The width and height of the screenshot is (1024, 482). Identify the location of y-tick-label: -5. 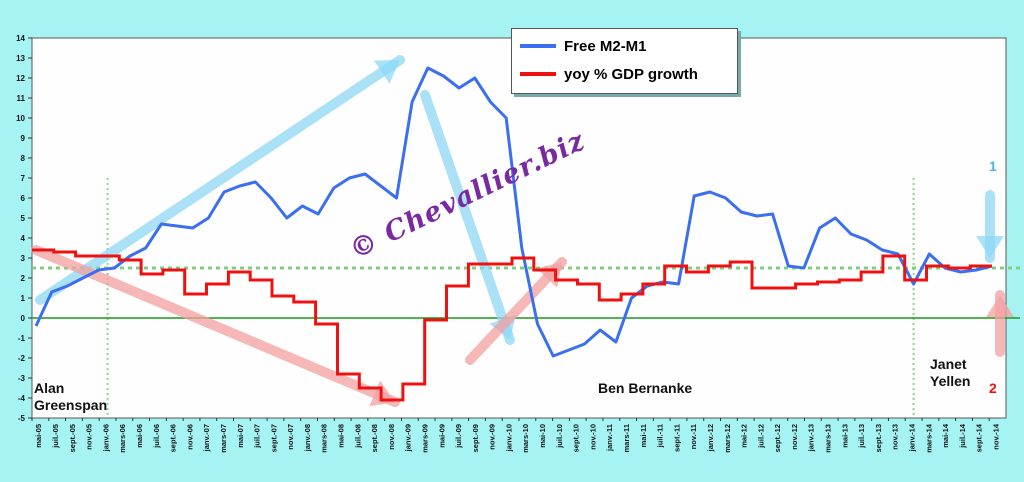
(22, 418).